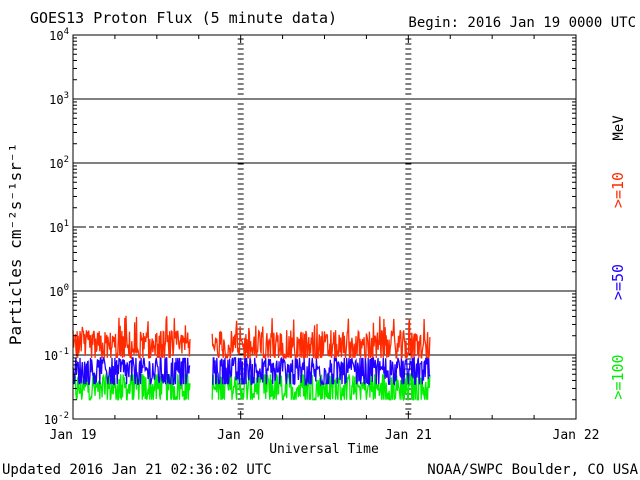 This screenshot has height=480, width=640. Describe the element at coordinates (59, 291) in the screenshot. I see `y-tick-label: 10⁰` at that location.